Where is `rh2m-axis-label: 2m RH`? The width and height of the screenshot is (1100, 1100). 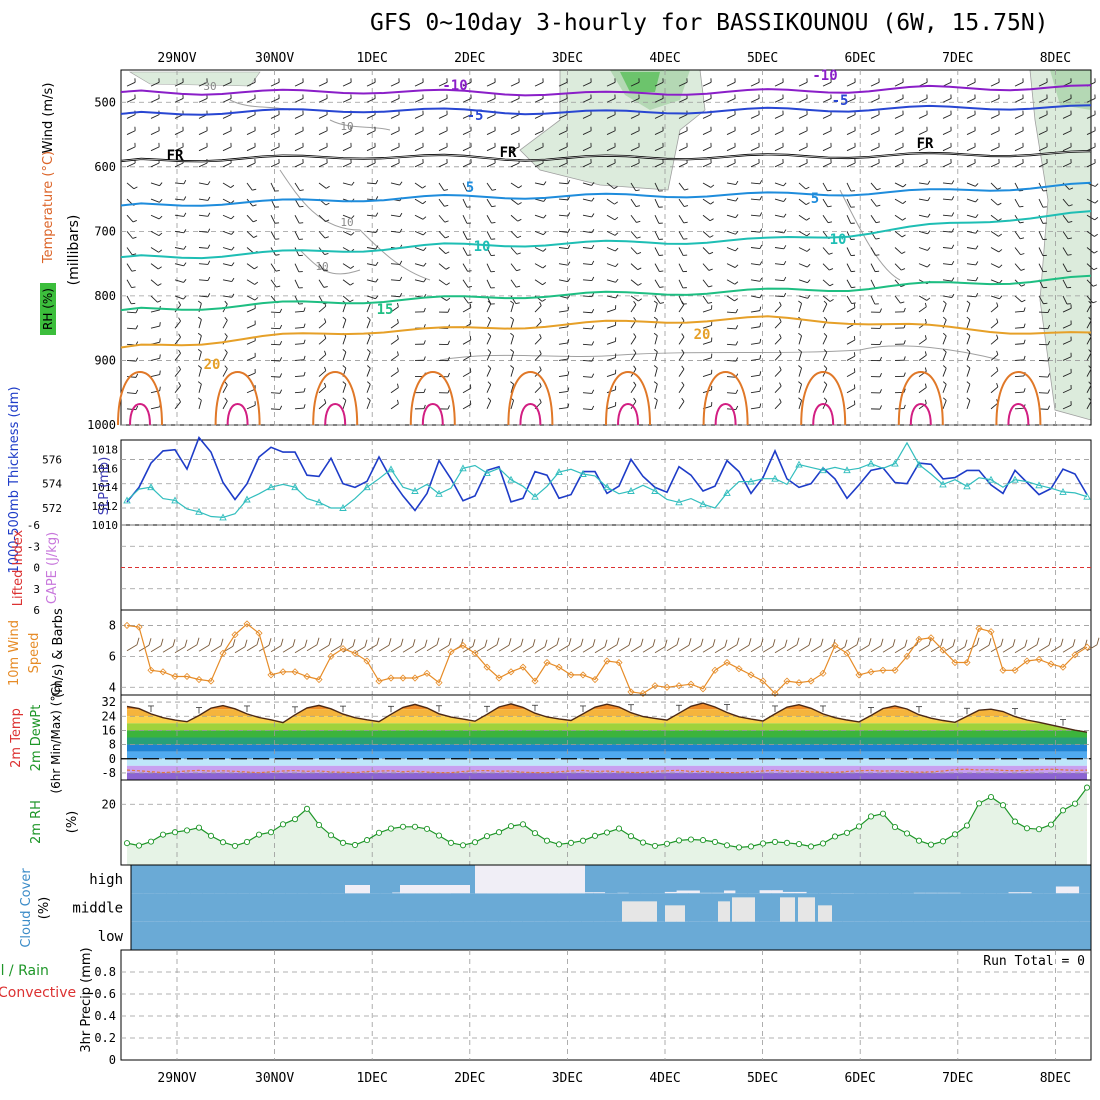
rh2m-axis-label: 2m RH is located at coordinates (36, 822).